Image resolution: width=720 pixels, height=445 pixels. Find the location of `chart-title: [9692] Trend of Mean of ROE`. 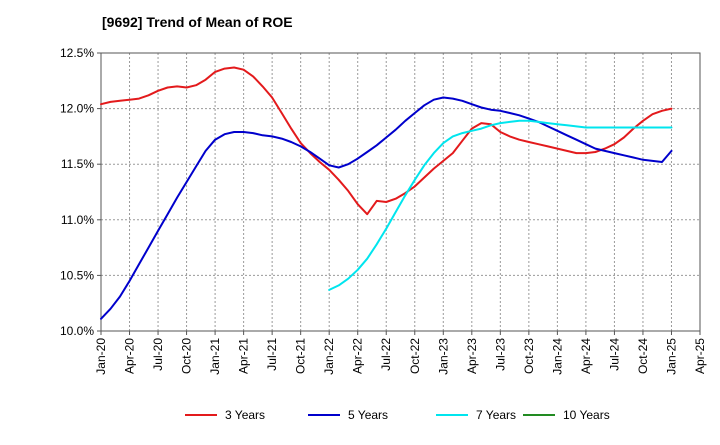

chart-title: [9692] Trend of Mean of ROE is located at coordinates (197, 22).